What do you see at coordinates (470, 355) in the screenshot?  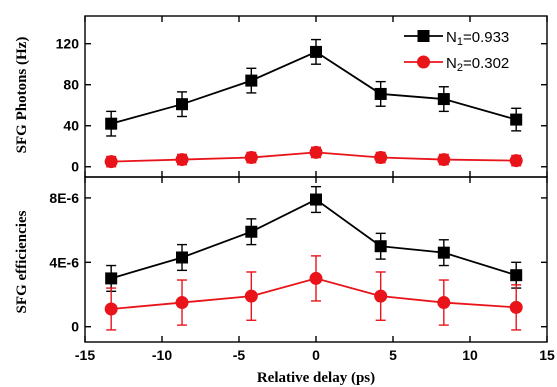 I see `x-tick-label: 10` at bounding box center [470, 355].